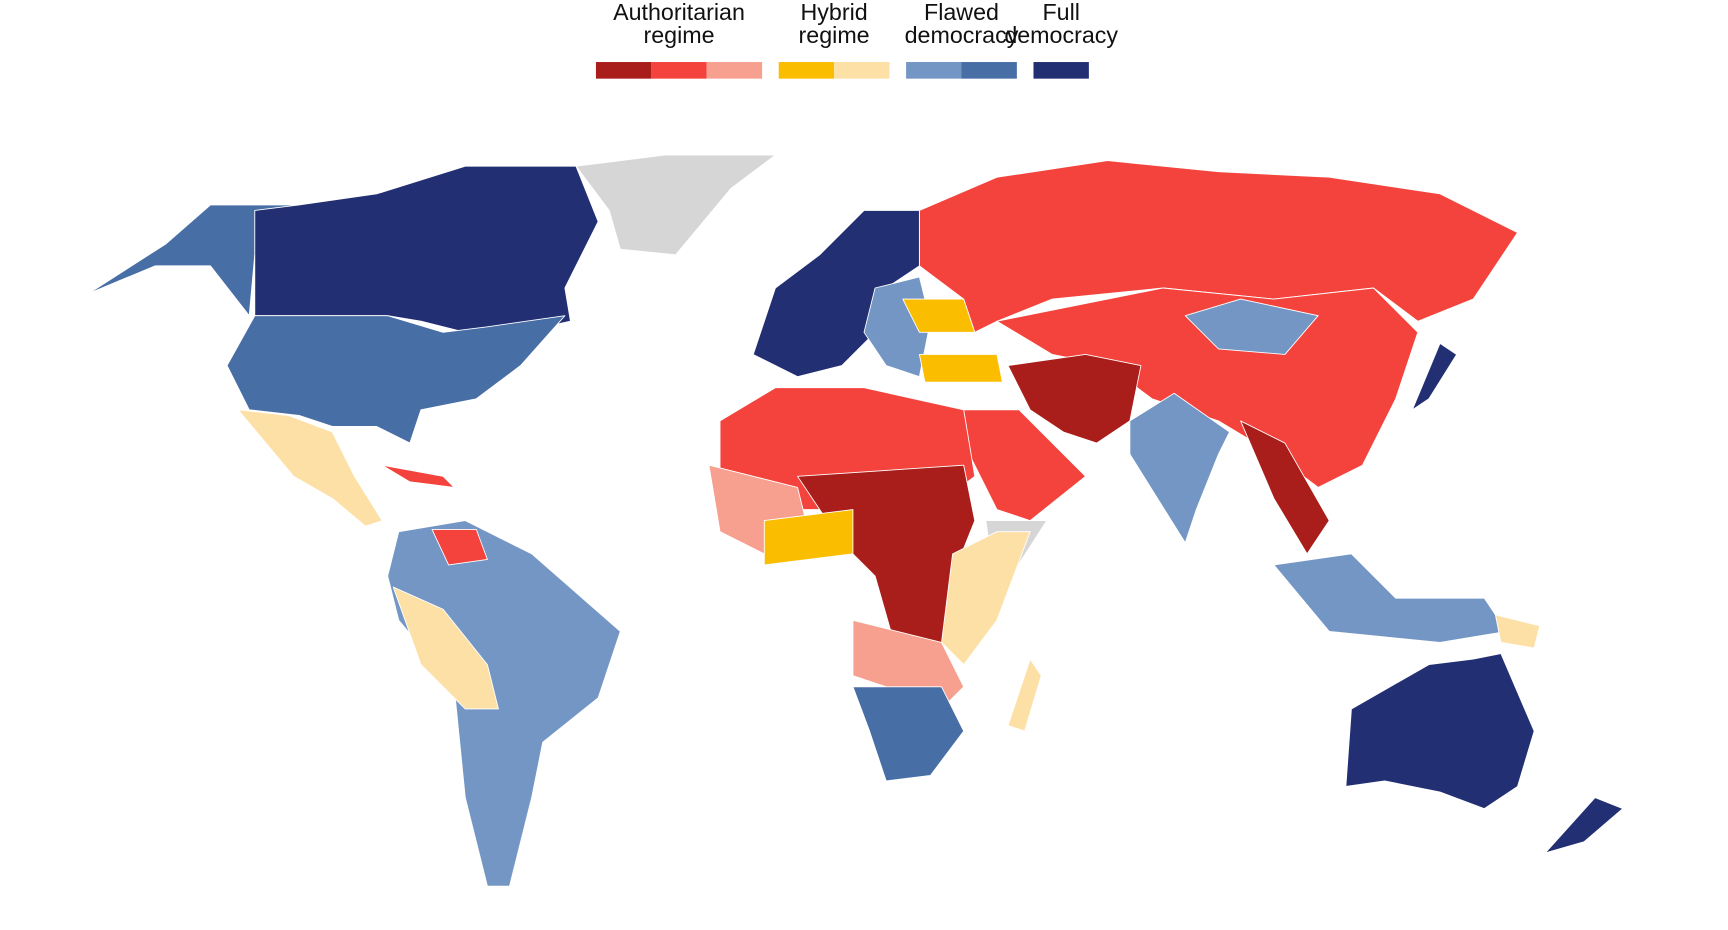 This screenshot has width=1728, height=930. I want to click on papua-new-guinea, so click(1517, 631).